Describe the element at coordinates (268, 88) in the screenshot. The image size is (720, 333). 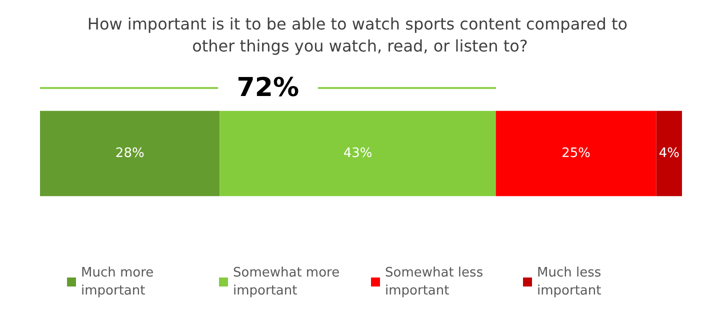
I see `text: 72%` at that location.